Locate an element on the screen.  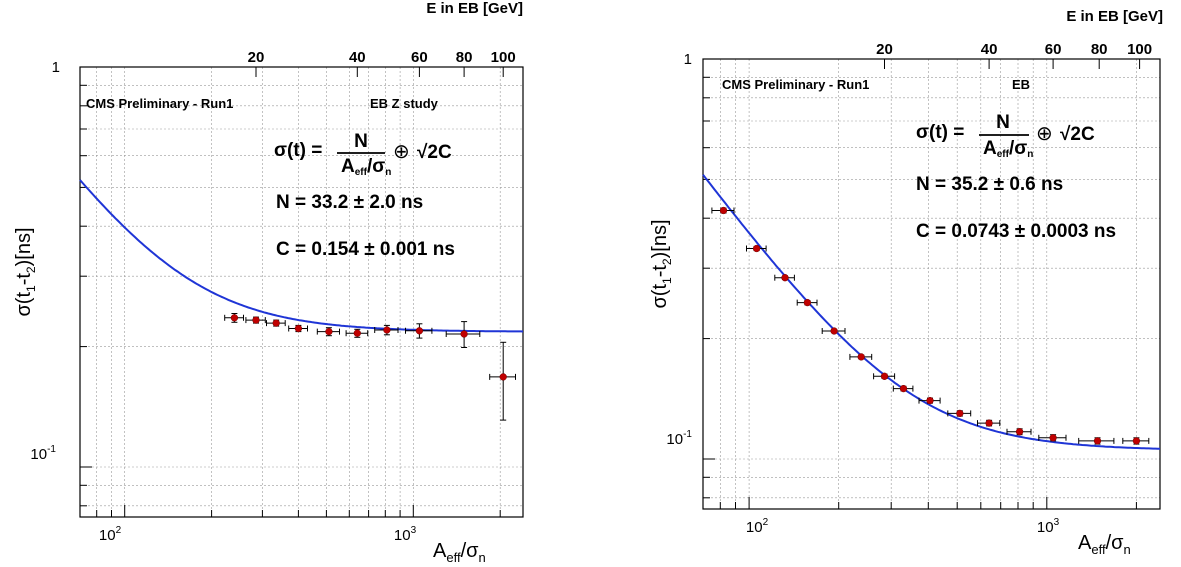
right-x-axis-title: Aeff/σn is located at coordinates (1104, 544).